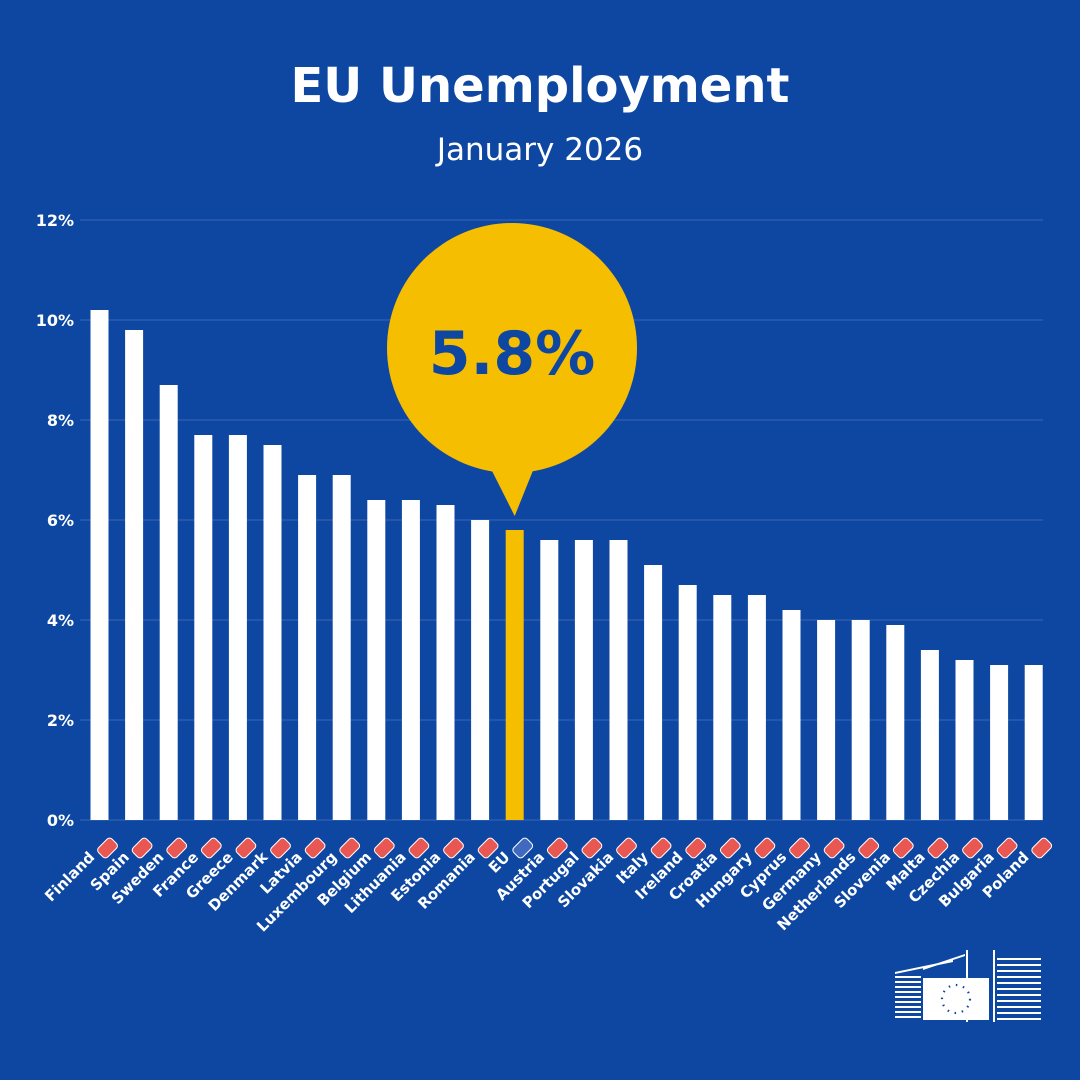 The image size is (1080, 1080). Describe the element at coordinates (540, 150) in the screenshot. I see `chart-subtitle: January 2026` at that location.